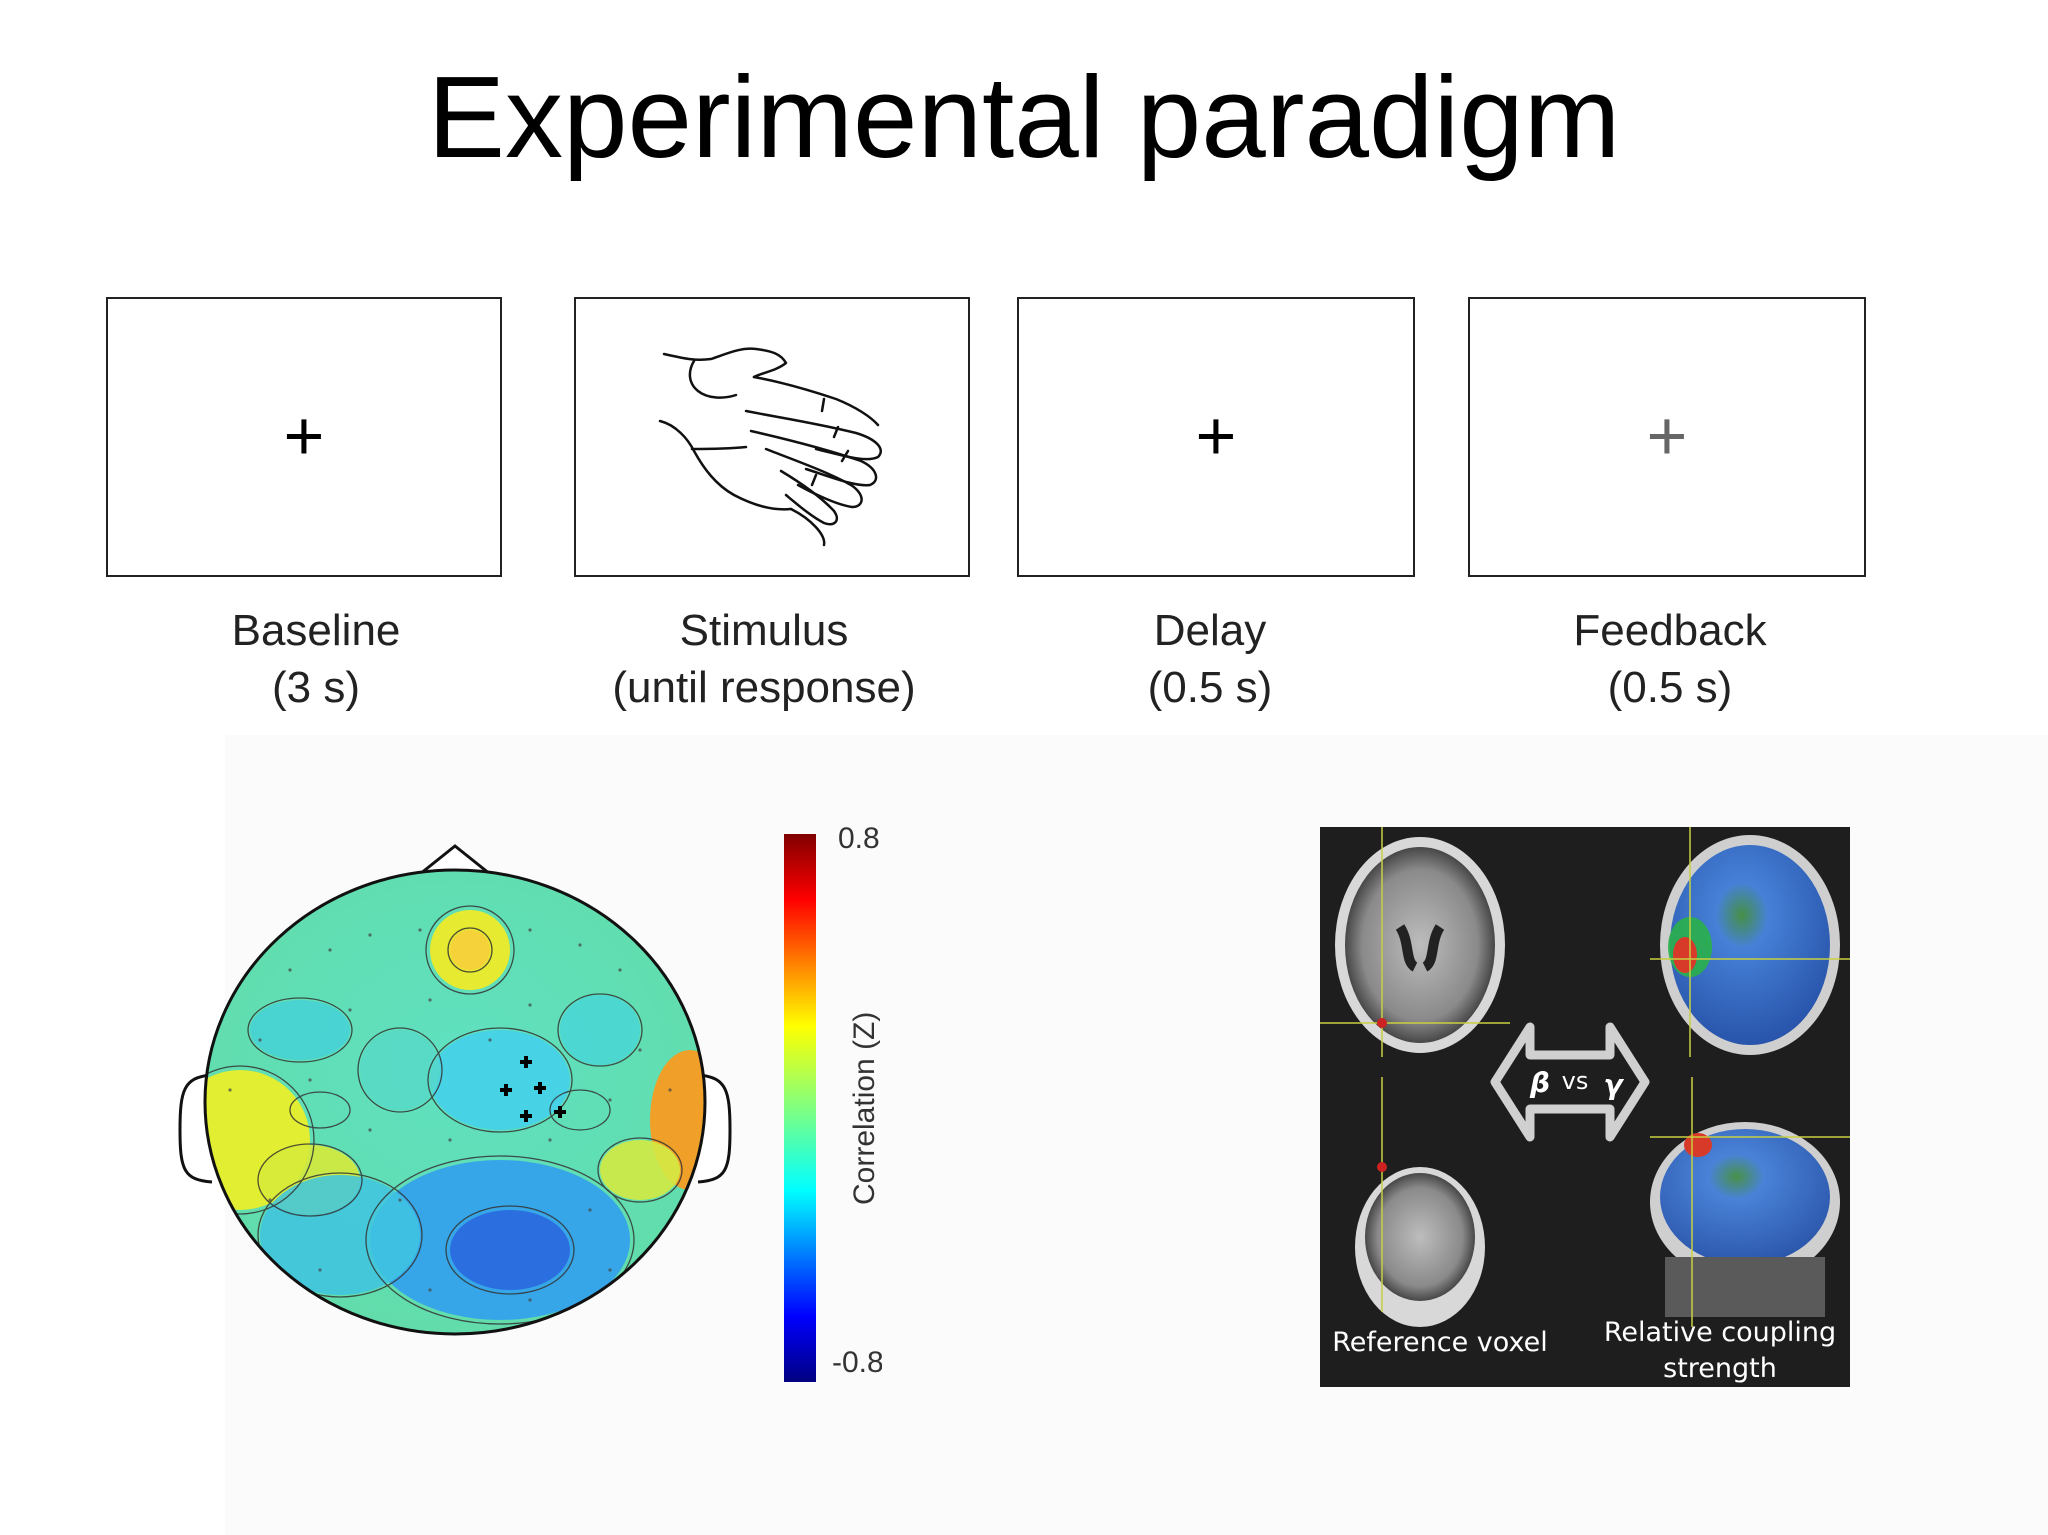  What do you see at coordinates (1540, 1082) in the screenshot?
I see `beta-symbol: β` at bounding box center [1540, 1082].